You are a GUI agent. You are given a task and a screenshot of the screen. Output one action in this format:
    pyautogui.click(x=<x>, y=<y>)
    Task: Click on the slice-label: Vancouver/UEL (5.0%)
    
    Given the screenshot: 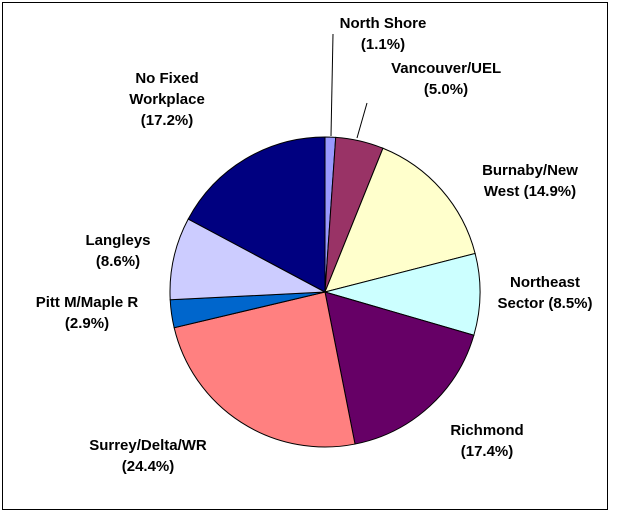 What is the action you would take?
    pyautogui.click(x=446, y=79)
    